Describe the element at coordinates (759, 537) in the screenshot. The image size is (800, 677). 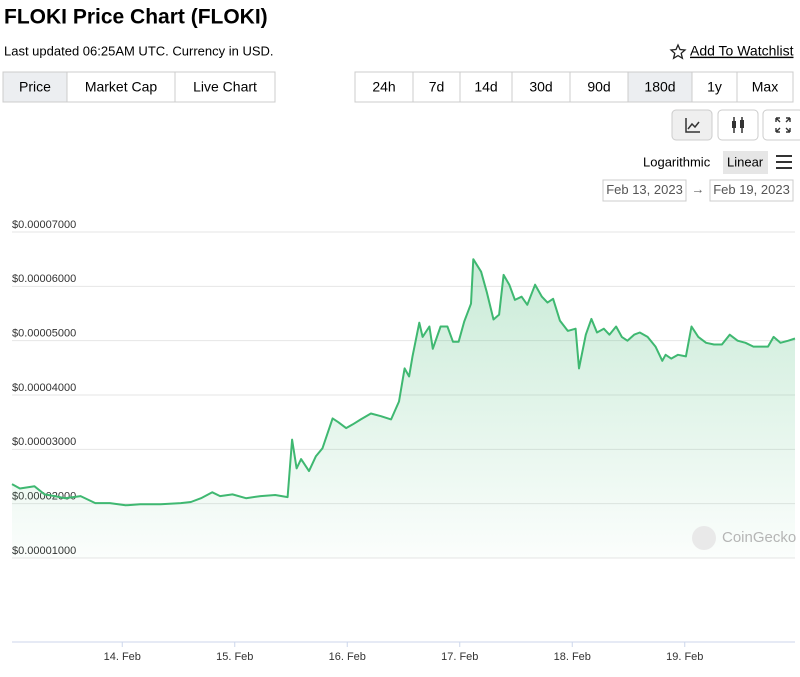
I see `watermark: CoinGecko` at that location.